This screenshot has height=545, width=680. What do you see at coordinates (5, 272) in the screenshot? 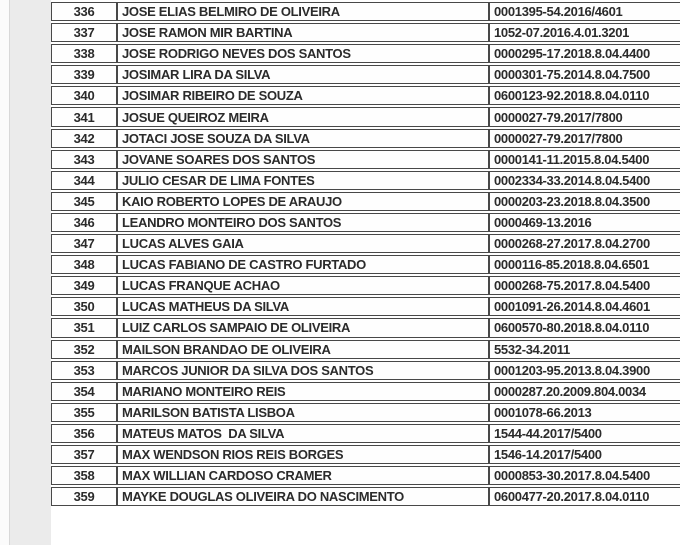
I see `page-margin-strip` at bounding box center [5, 272].